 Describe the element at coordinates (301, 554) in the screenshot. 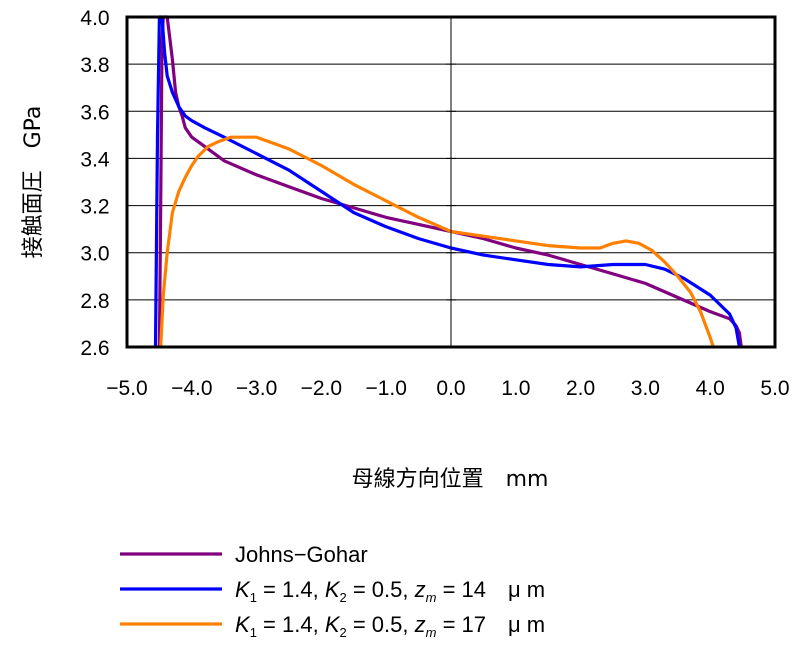

I see `legend-label-1: Johns−Gohar` at that location.